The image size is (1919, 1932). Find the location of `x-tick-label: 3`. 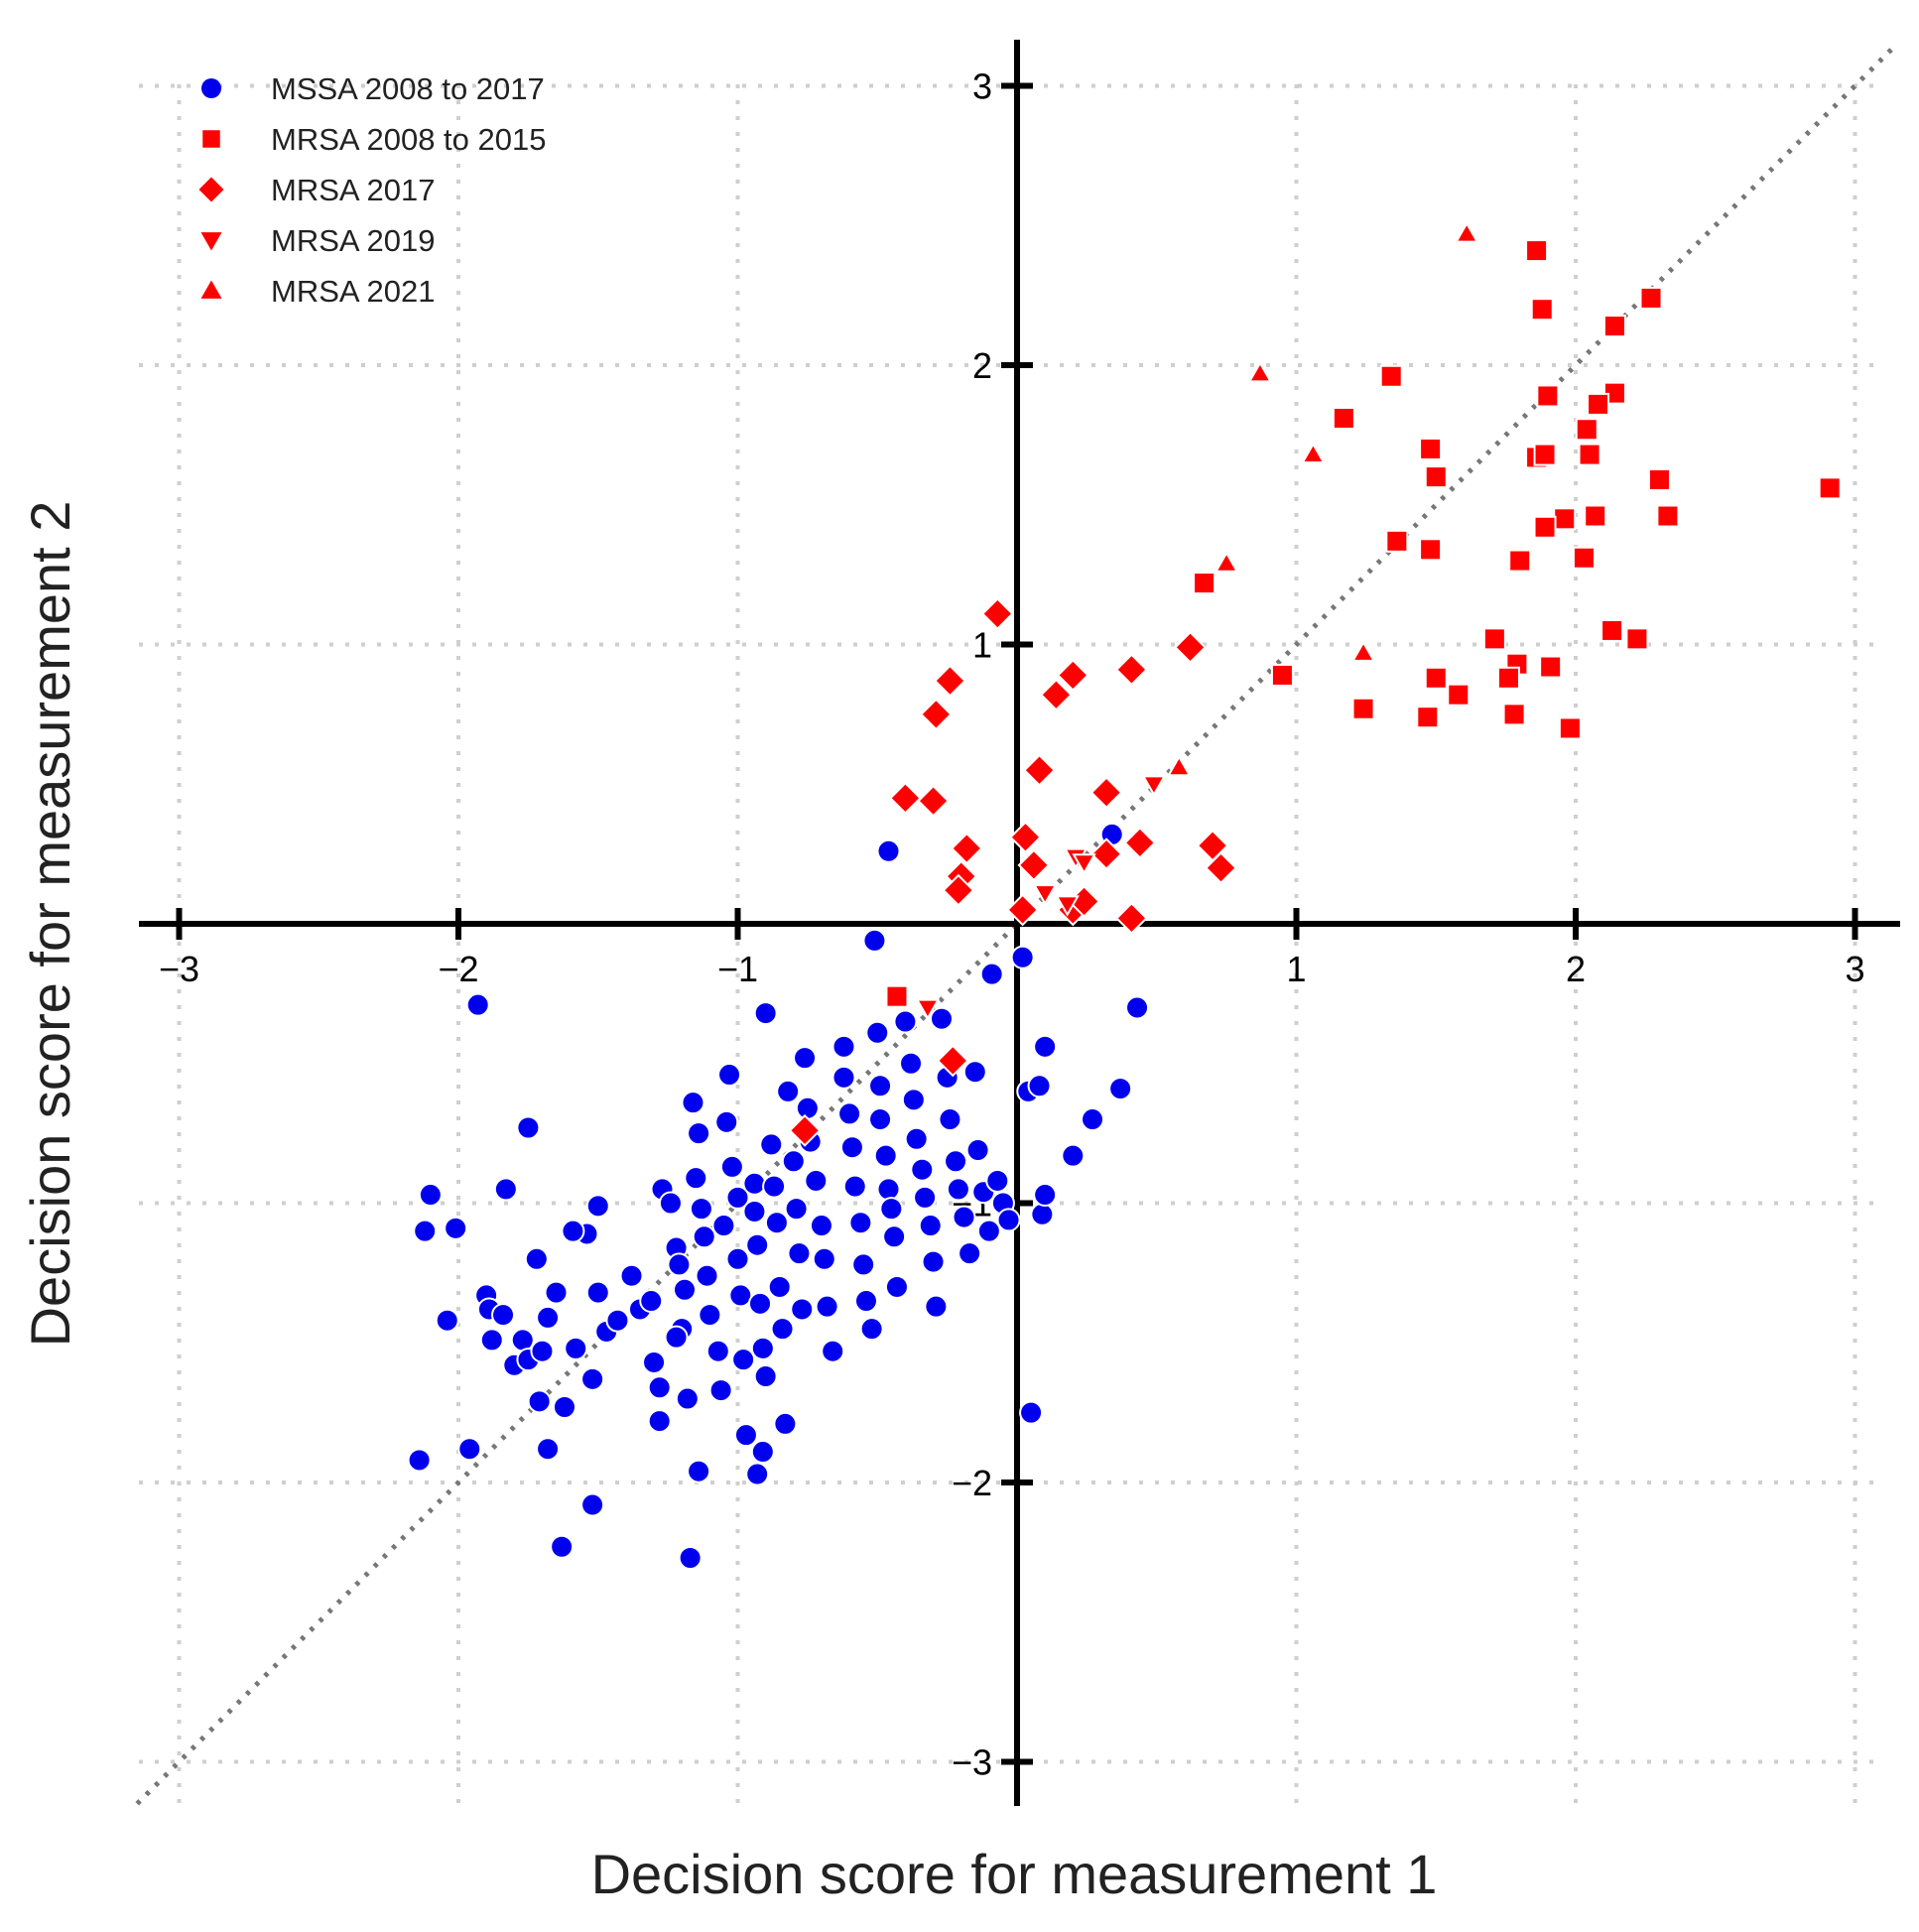

x-tick-label: 3 is located at coordinates (1855, 969).